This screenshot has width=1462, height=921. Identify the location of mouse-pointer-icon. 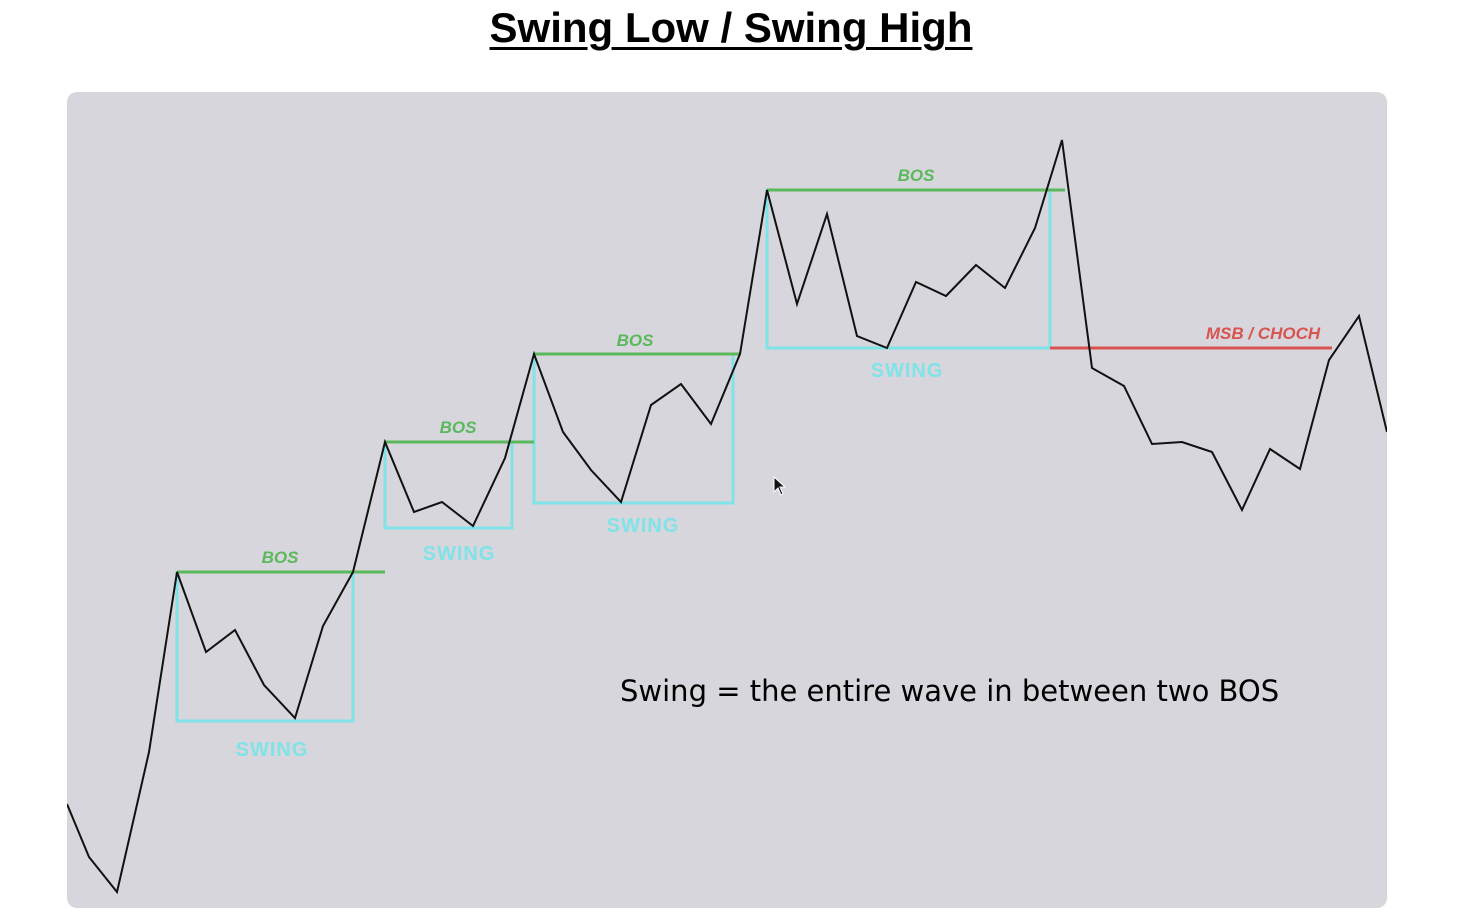
(780, 485).